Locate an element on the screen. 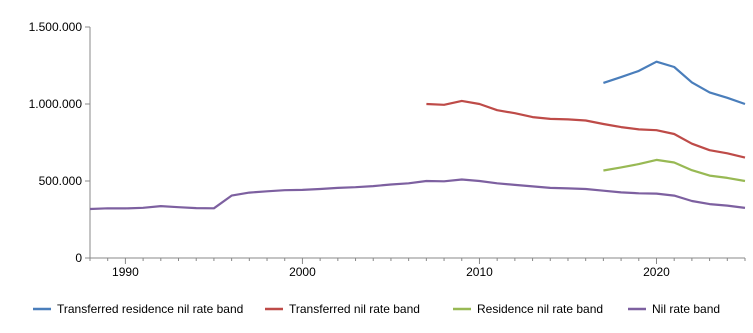  legend-item-nil-rate-band: Nil rate band is located at coordinates (674, 309).